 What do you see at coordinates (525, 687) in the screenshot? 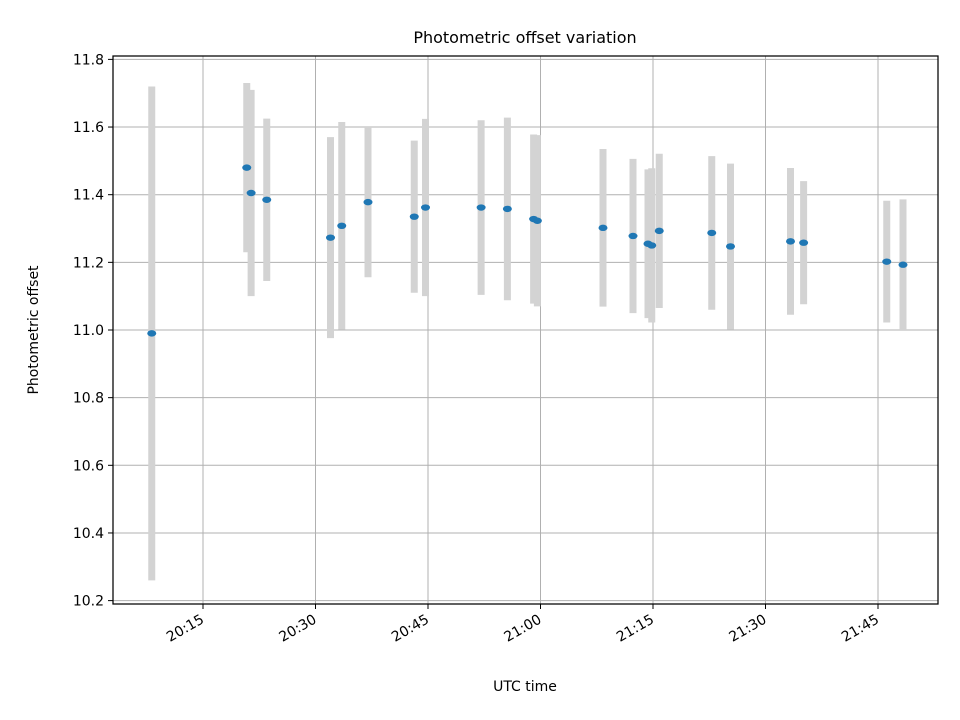
I see `x-axis-label: UTC time` at bounding box center [525, 687].